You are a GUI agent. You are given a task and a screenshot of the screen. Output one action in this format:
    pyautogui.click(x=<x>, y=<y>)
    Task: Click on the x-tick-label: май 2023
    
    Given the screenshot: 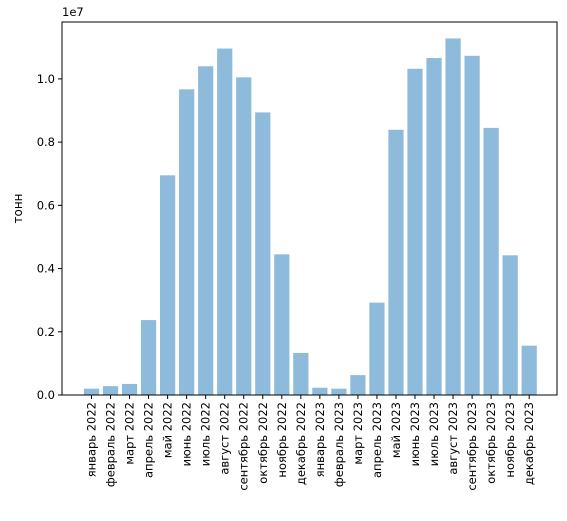 What is the action you would take?
    pyautogui.click(x=396, y=430)
    